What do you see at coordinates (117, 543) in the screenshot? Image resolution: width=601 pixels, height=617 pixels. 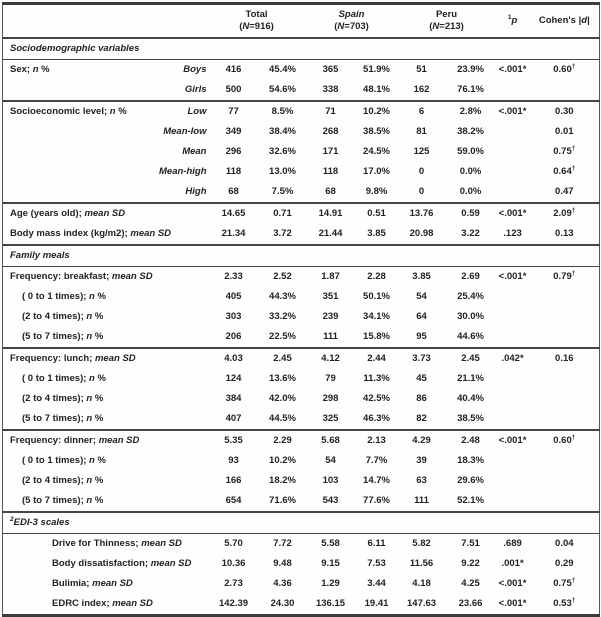 I see `row-label: Drive for Thinness; mean SD` at bounding box center [117, 543].